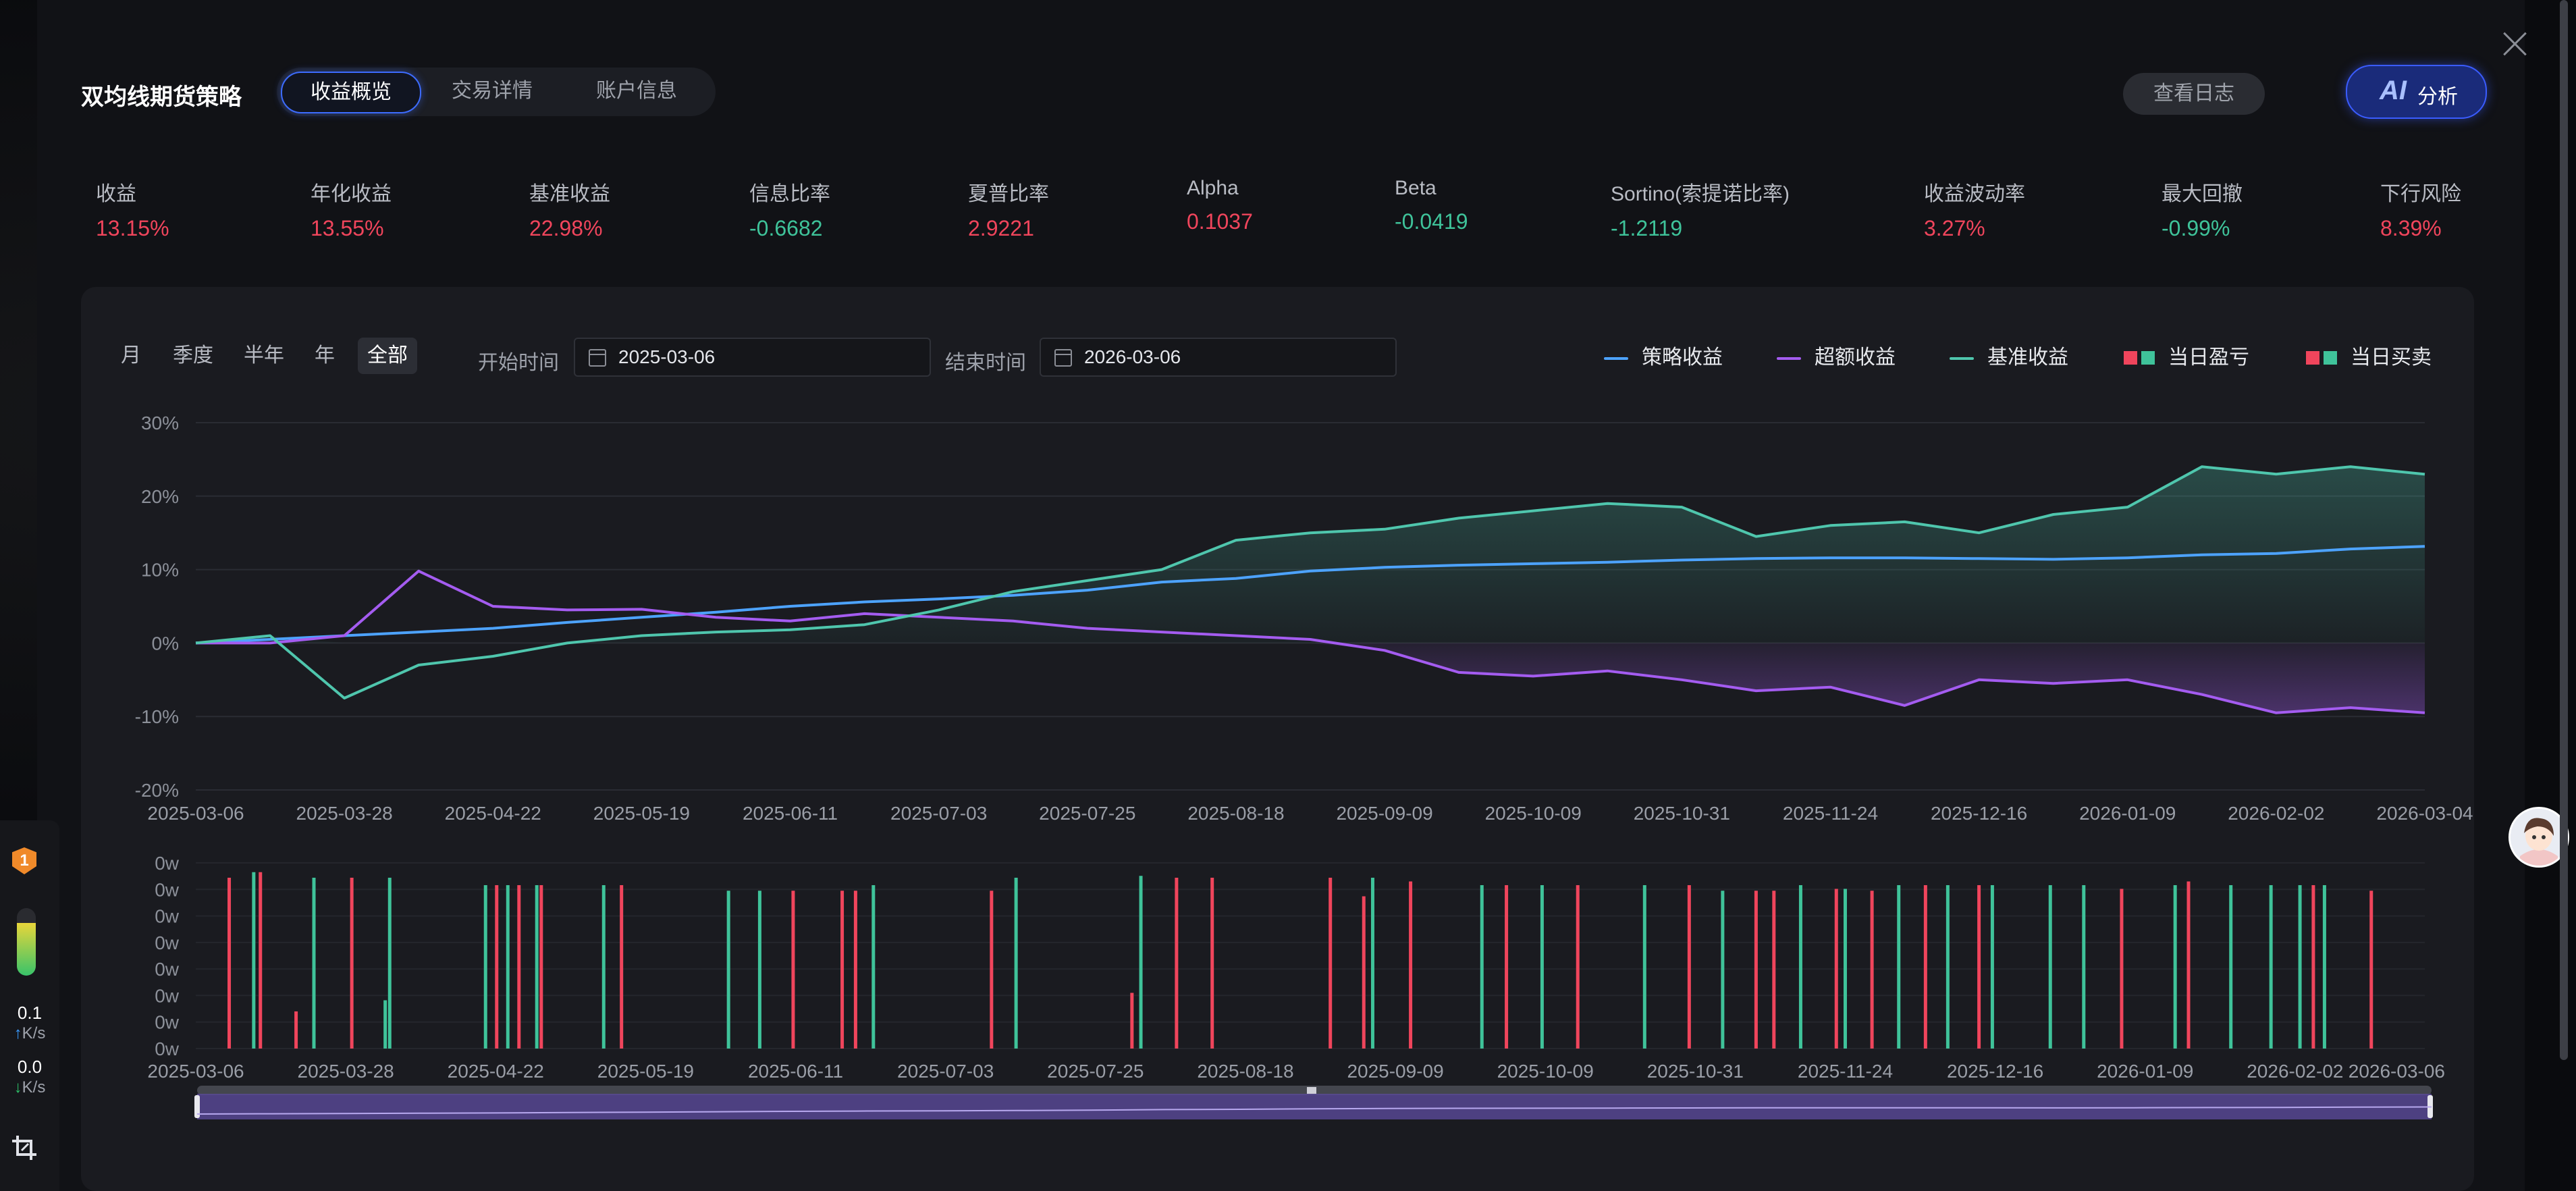 Image resolution: width=2576 pixels, height=1191 pixels. What do you see at coordinates (348, 228) in the screenshot?
I see `metric-value: 13.55%` at bounding box center [348, 228].